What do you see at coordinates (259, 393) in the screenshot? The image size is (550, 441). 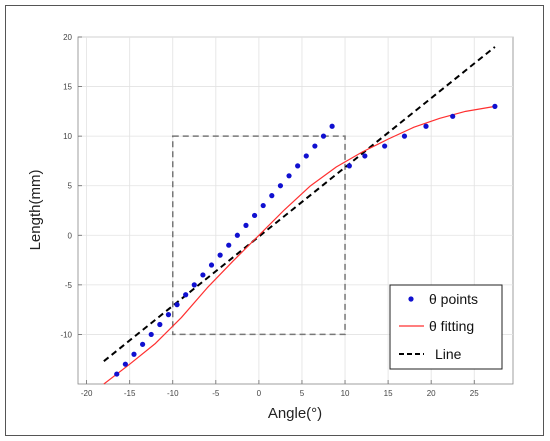 I see `x-tick-label-4: 0` at bounding box center [259, 393].